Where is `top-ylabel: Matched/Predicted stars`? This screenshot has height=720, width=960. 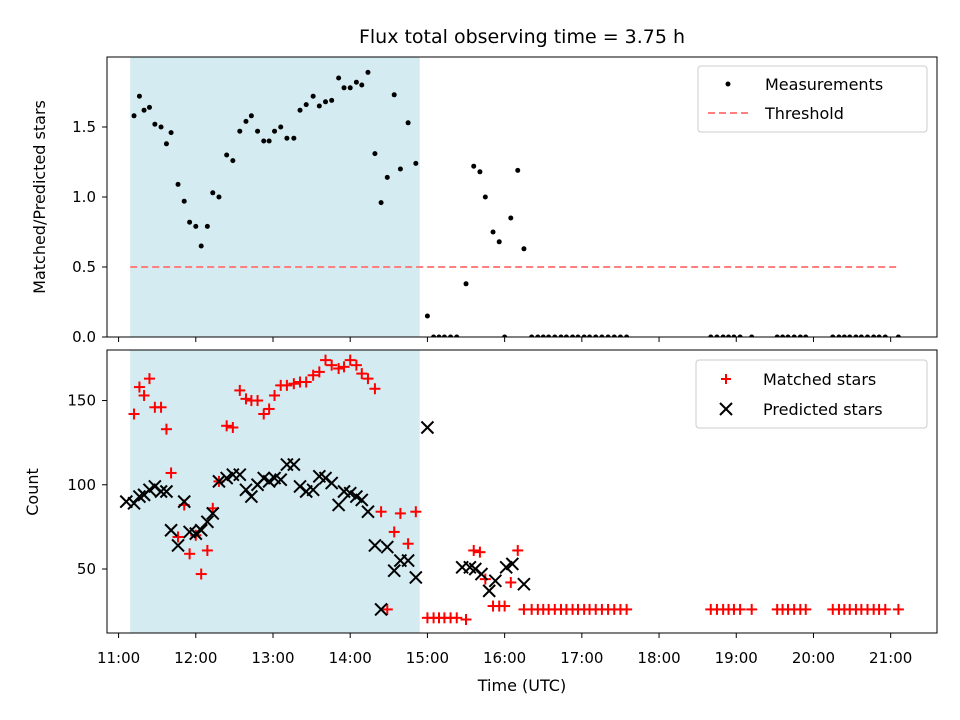 top-ylabel: Matched/Predicted stars is located at coordinates (39, 197).